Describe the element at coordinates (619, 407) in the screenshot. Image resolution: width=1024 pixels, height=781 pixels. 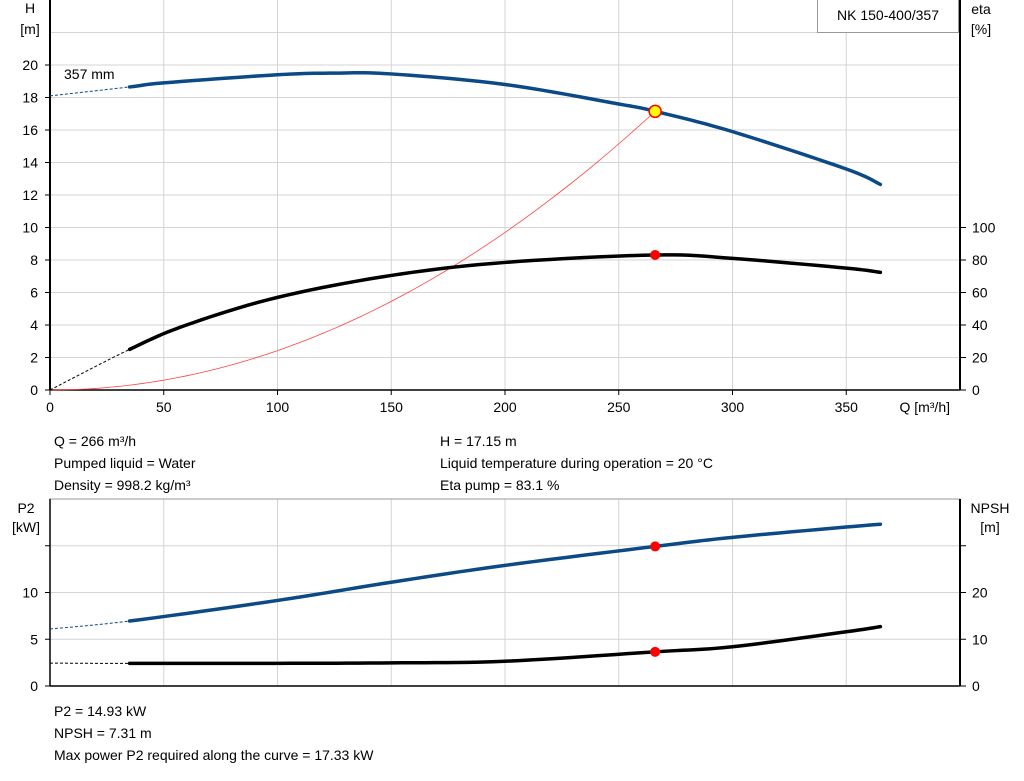
I see `x-tick-label: 250` at that location.